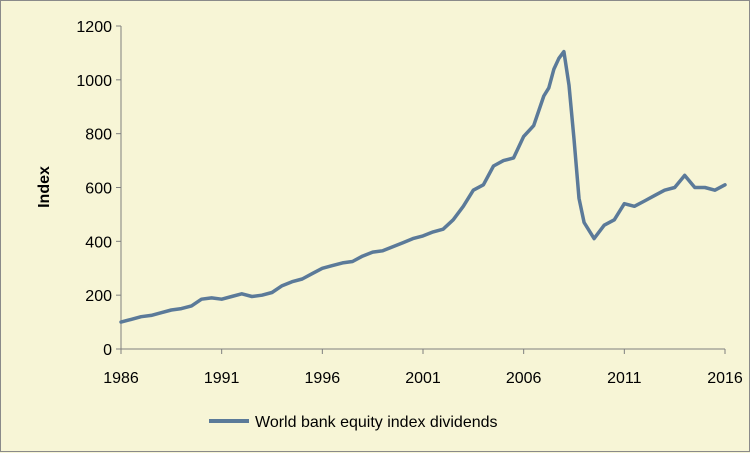 Image resolution: width=750 pixels, height=453 pixels. What do you see at coordinates (107, 350) in the screenshot?
I see `y-tick-label: 0` at bounding box center [107, 350].